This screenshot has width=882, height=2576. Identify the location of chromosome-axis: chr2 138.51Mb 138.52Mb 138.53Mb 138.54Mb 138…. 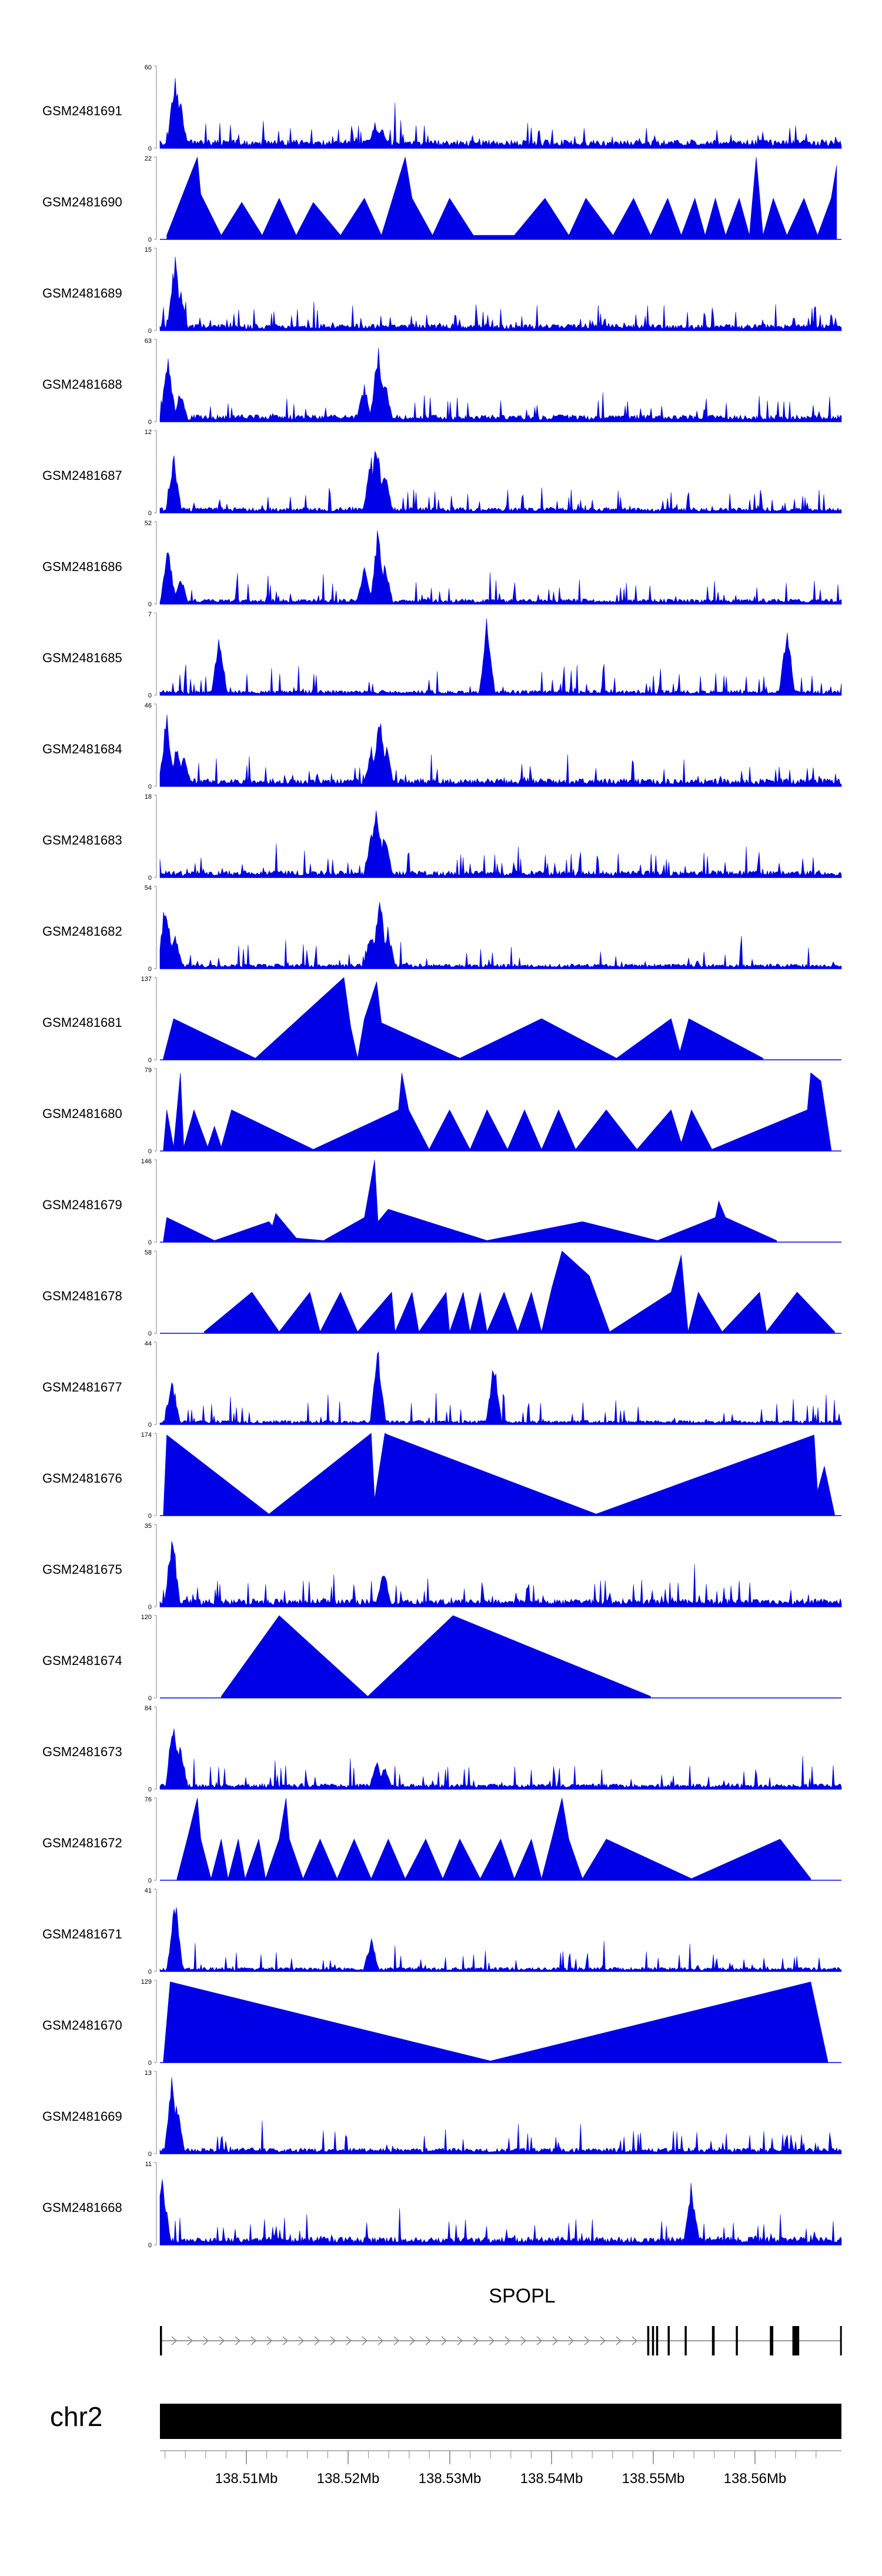
(445, 2444).